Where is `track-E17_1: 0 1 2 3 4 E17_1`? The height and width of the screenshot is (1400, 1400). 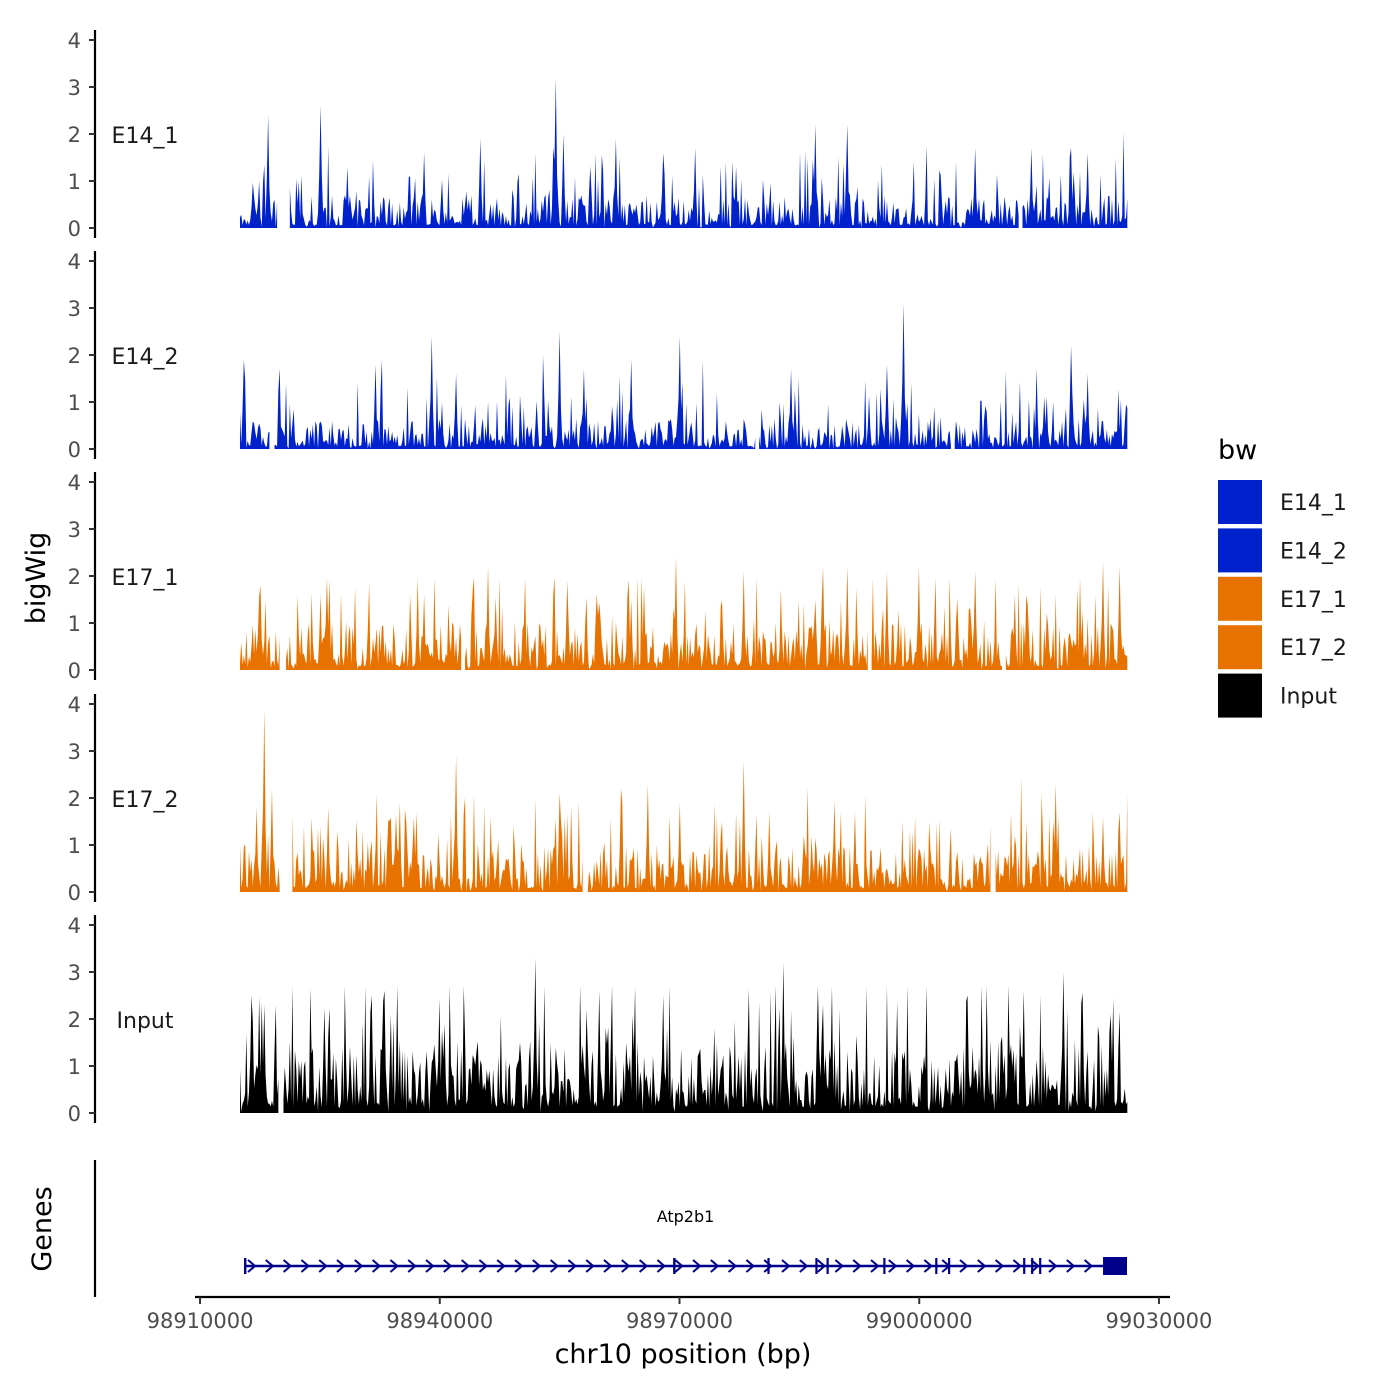
track-E17_1: 0 1 2 3 4 E17_1 is located at coordinates (598, 577).